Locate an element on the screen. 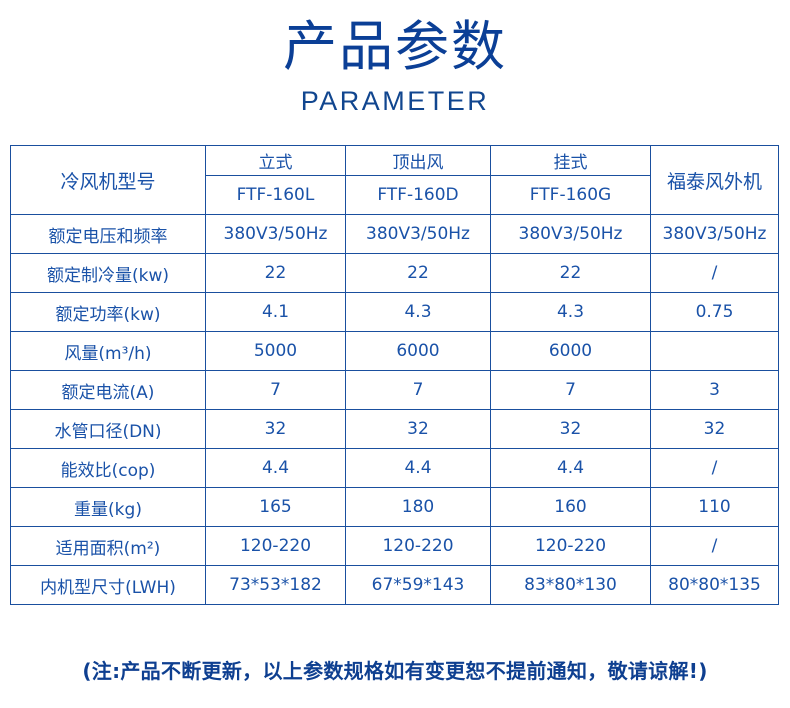 This screenshot has width=790, height=708. row-label: 能效比(cop) is located at coordinates (108, 468).